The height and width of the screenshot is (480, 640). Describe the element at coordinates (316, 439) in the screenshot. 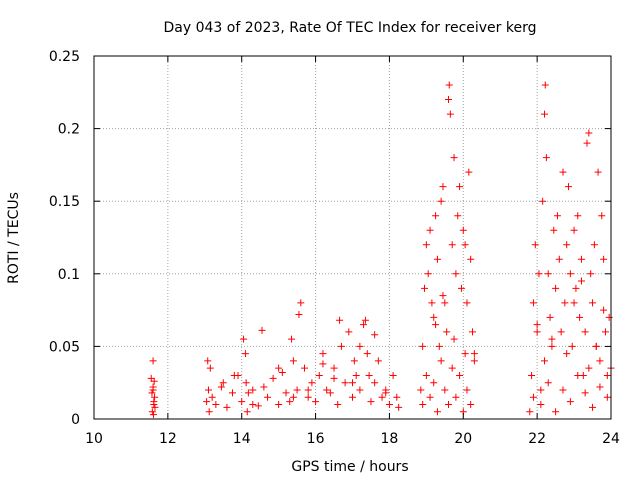

I see `x-tick-label: 16` at that location.